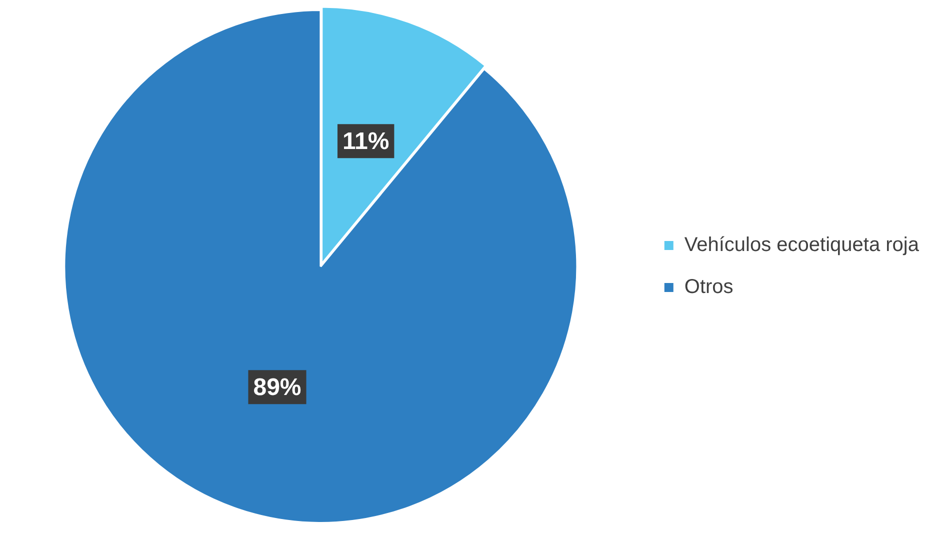 The image size is (949, 533). What do you see at coordinates (366, 141) in the screenshot?
I see `data-label: 11%` at bounding box center [366, 141].